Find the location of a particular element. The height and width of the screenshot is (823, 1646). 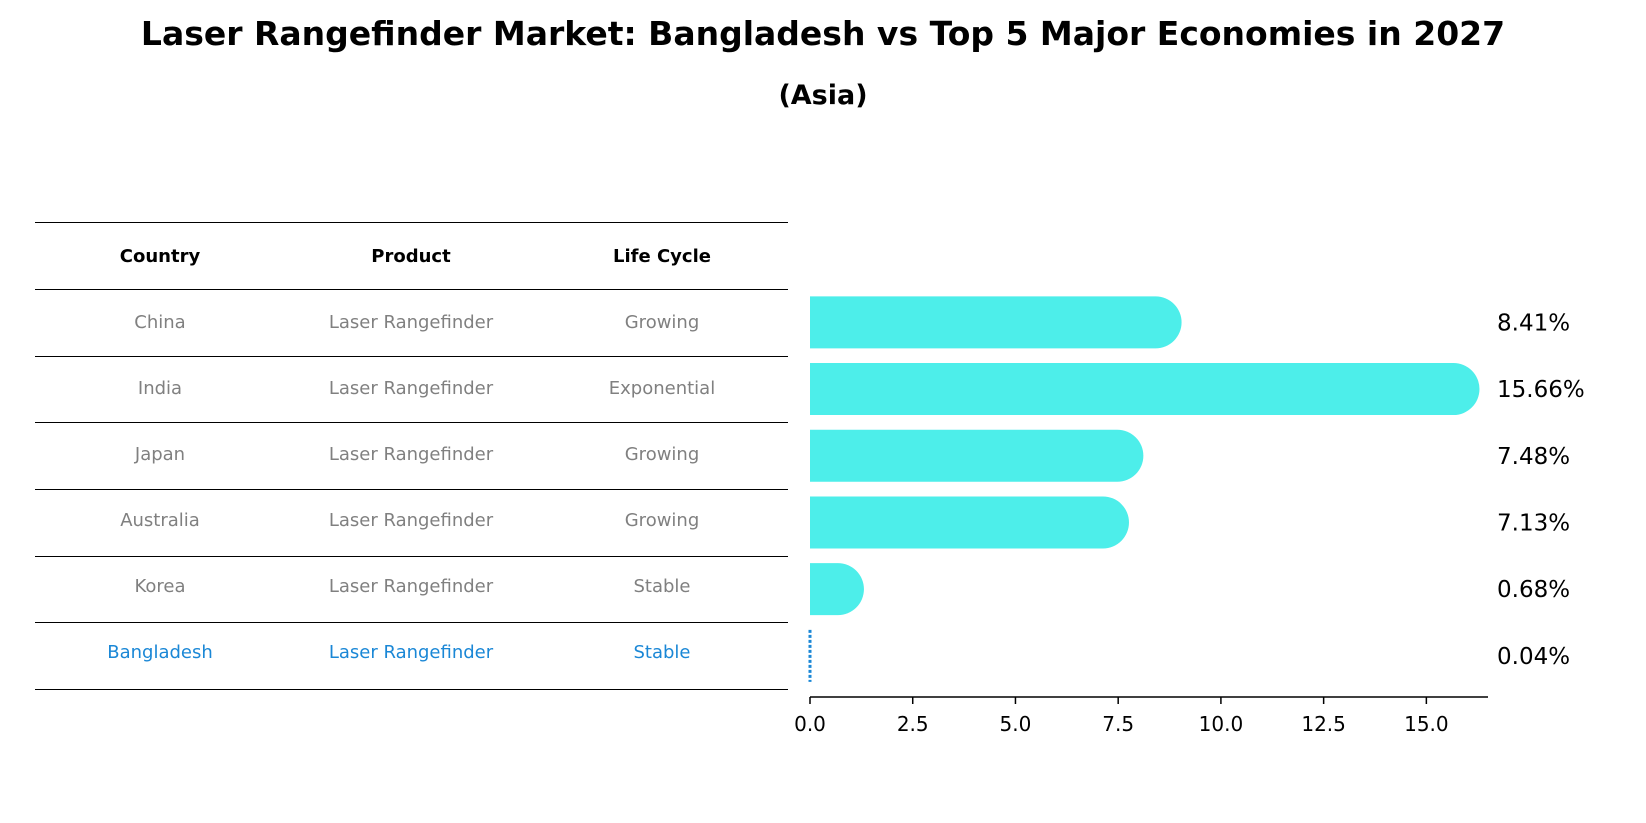

chart-subtitle: (Asia) is located at coordinates (823, 95).